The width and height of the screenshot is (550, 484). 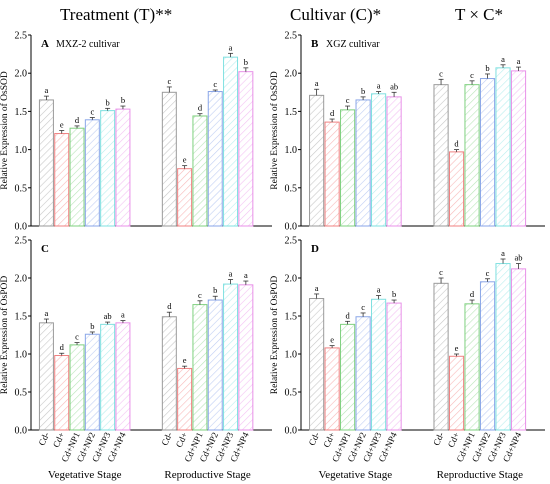 I want to click on header-treatment: Treatment (T)**, so click(x=116, y=14).